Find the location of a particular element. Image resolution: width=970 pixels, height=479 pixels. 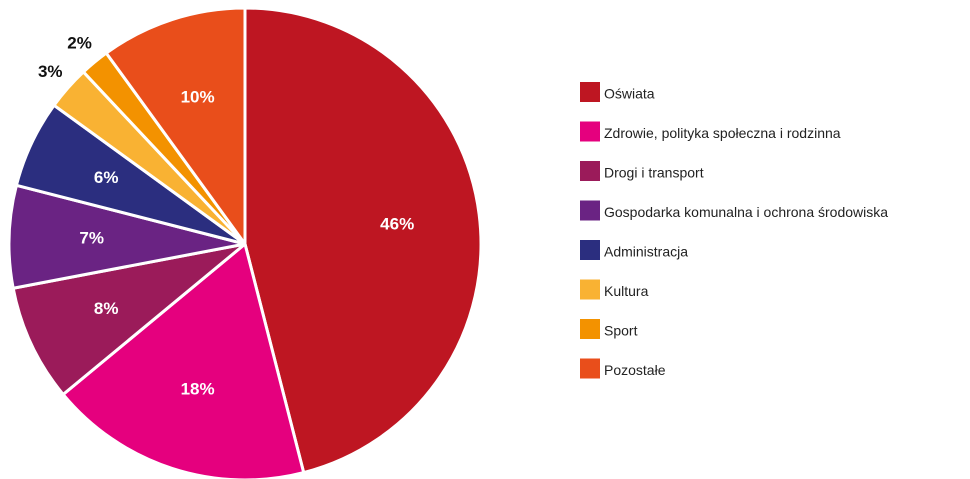

legend-label: Administracja is located at coordinates (646, 252).